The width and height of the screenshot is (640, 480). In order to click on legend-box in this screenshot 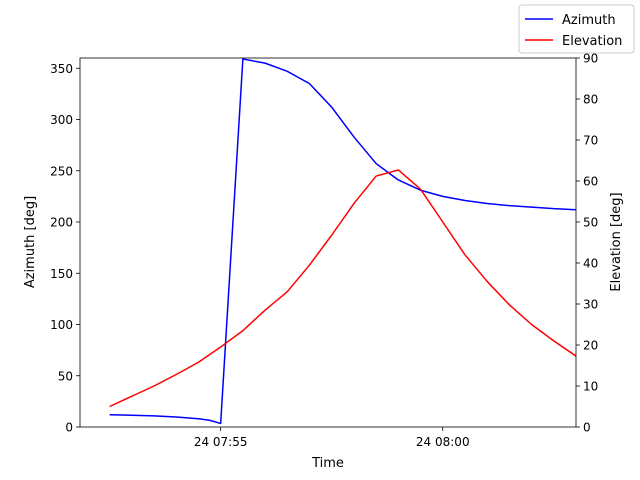, I will do `click(576, 29)`.